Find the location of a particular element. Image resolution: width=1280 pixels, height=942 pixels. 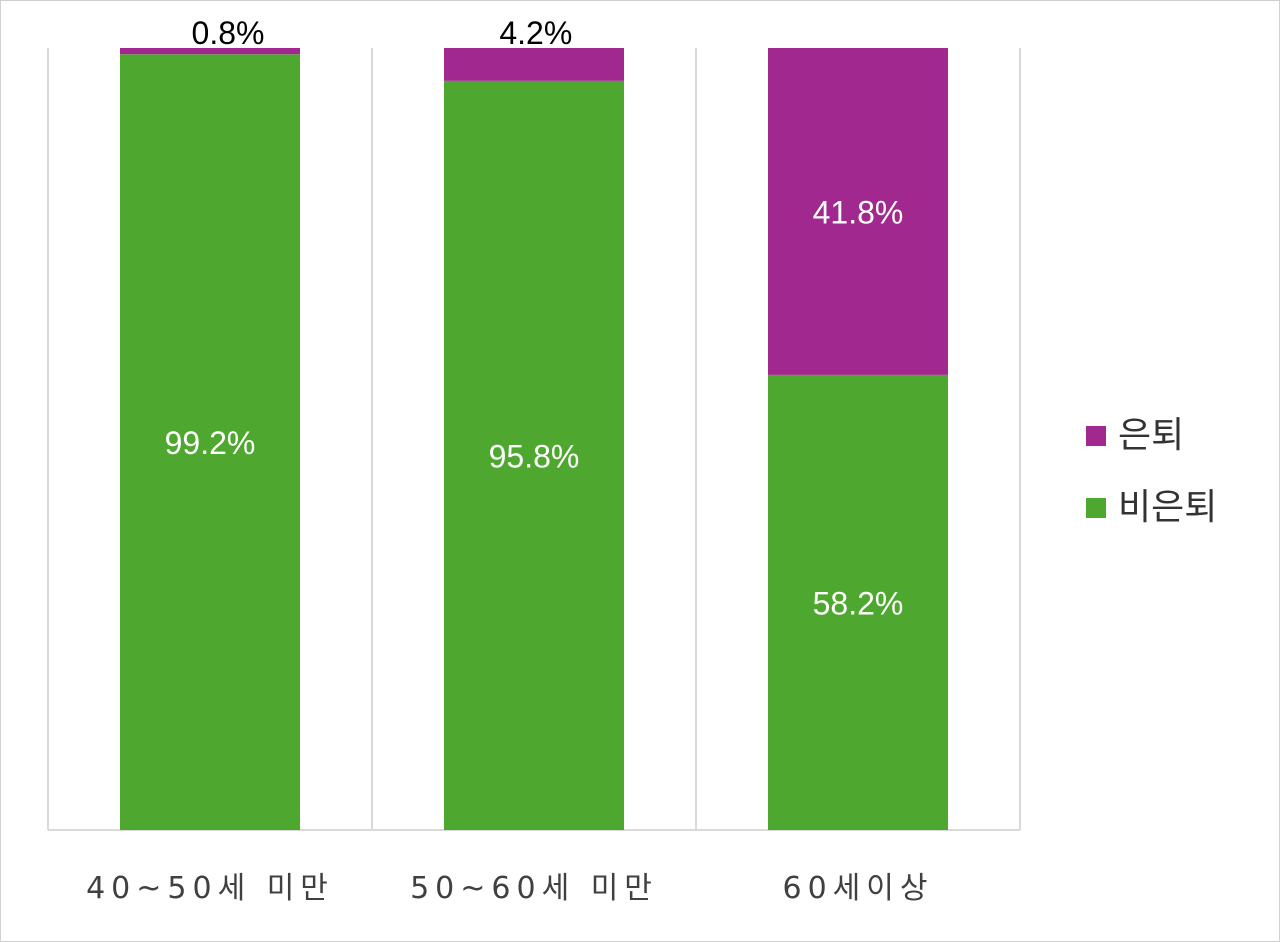

legend-label-retired: 은퇴 is located at coordinates (1151, 435).